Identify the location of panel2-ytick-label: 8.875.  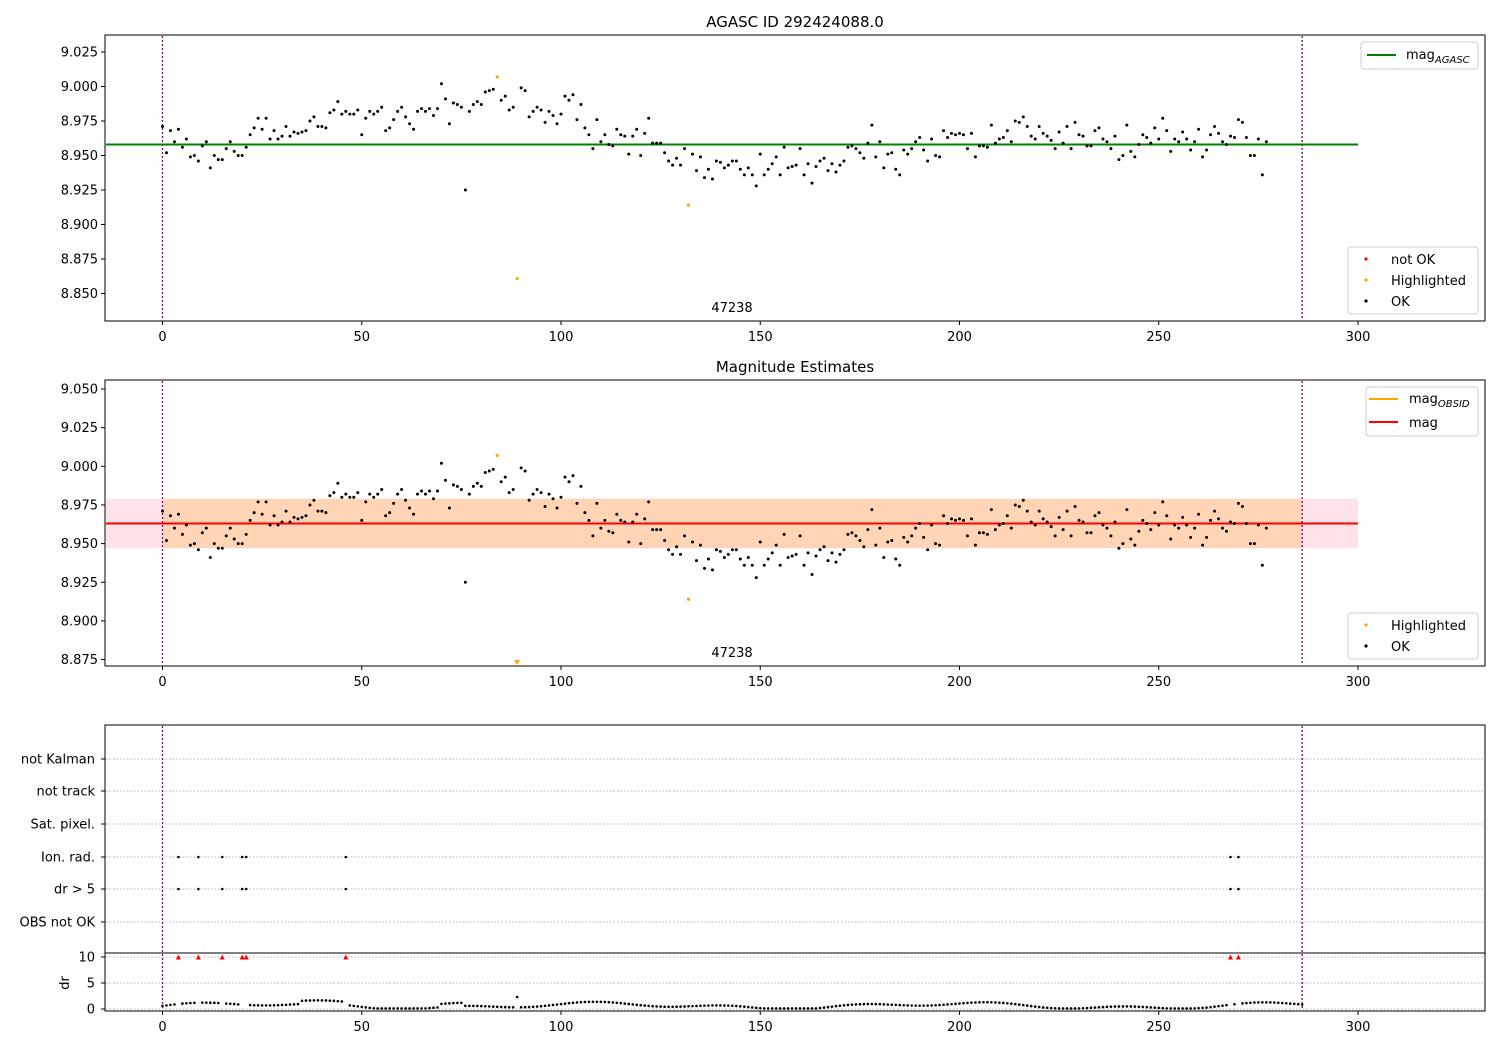
(79, 660).